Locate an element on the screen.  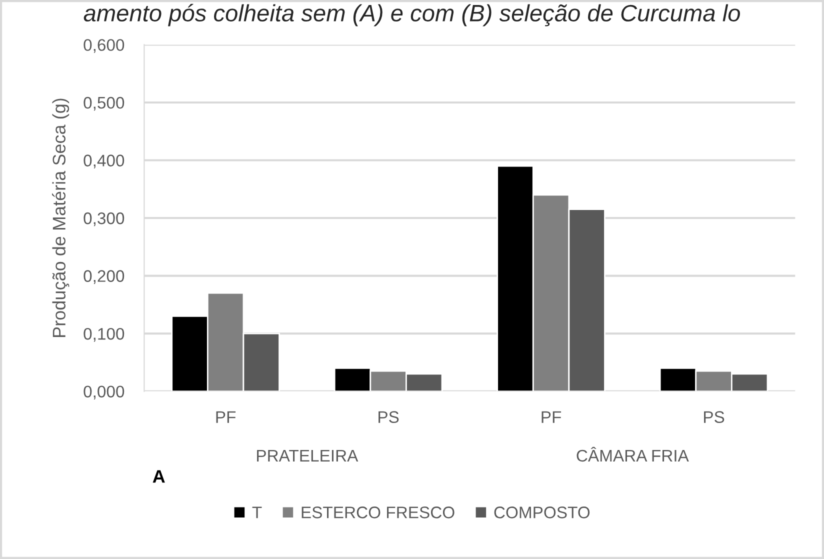
y-tick-label: 0,100 is located at coordinates (104, 335).